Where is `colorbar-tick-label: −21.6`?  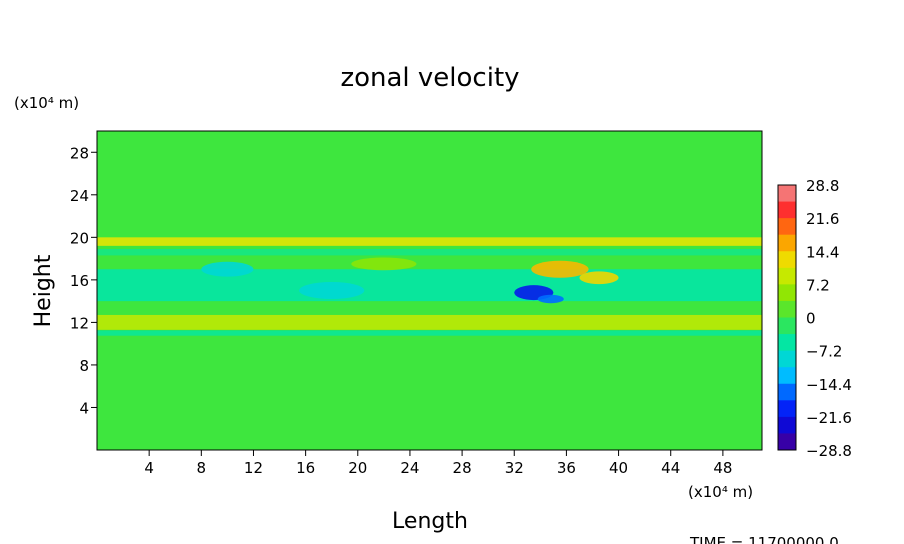 colorbar-tick-label: −21.6 is located at coordinates (829, 418).